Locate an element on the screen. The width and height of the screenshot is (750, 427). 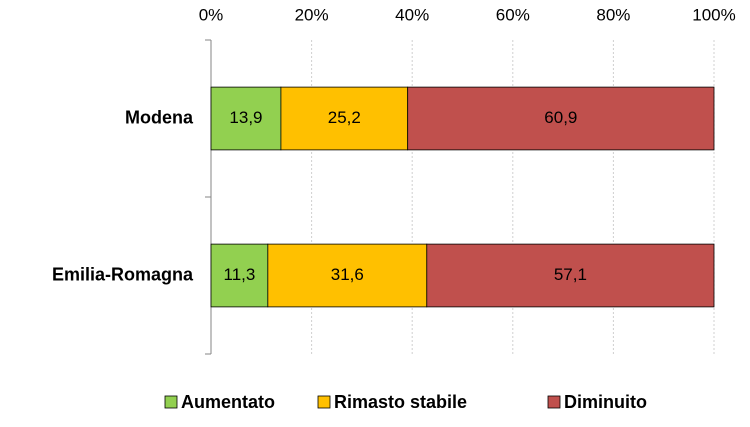
value-label: 31,6 is located at coordinates (347, 274).